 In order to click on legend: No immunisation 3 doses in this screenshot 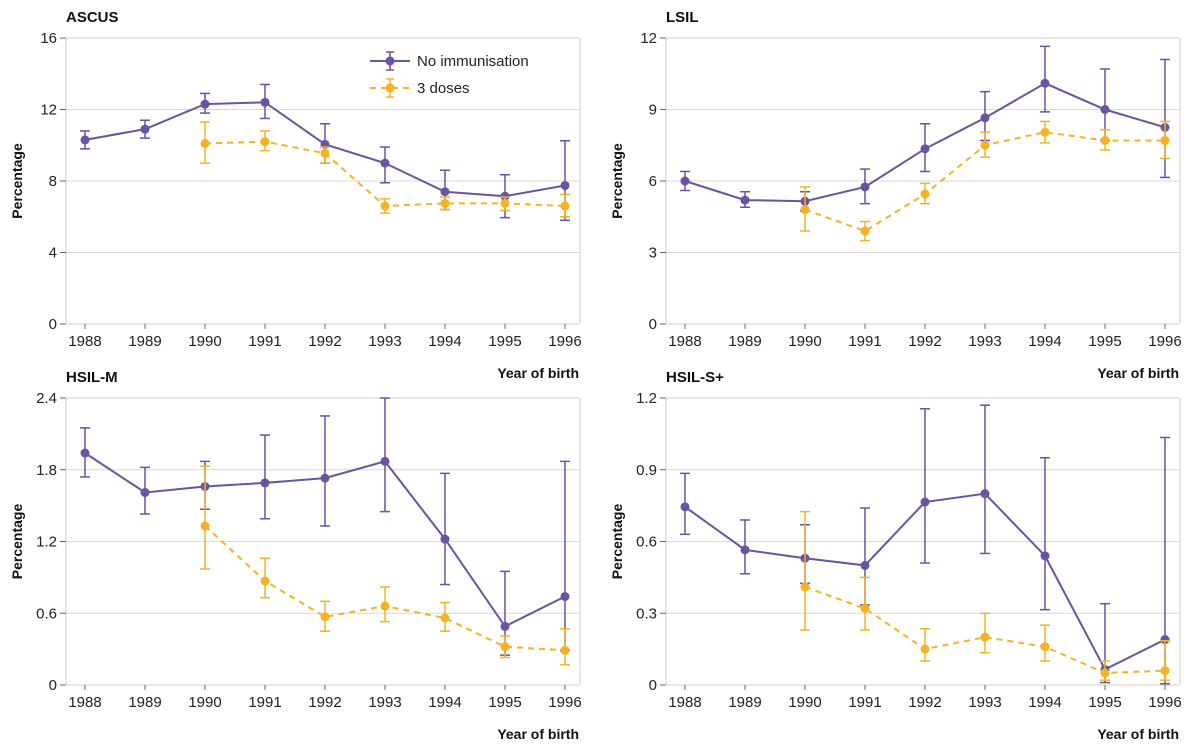, I will do `click(449, 74)`.